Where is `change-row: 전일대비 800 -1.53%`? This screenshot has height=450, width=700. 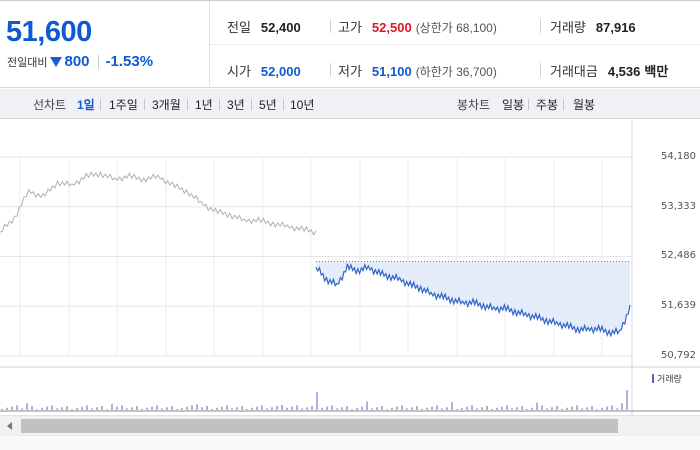
change-row: 전일대비 800 -1.53% is located at coordinates (80, 61).